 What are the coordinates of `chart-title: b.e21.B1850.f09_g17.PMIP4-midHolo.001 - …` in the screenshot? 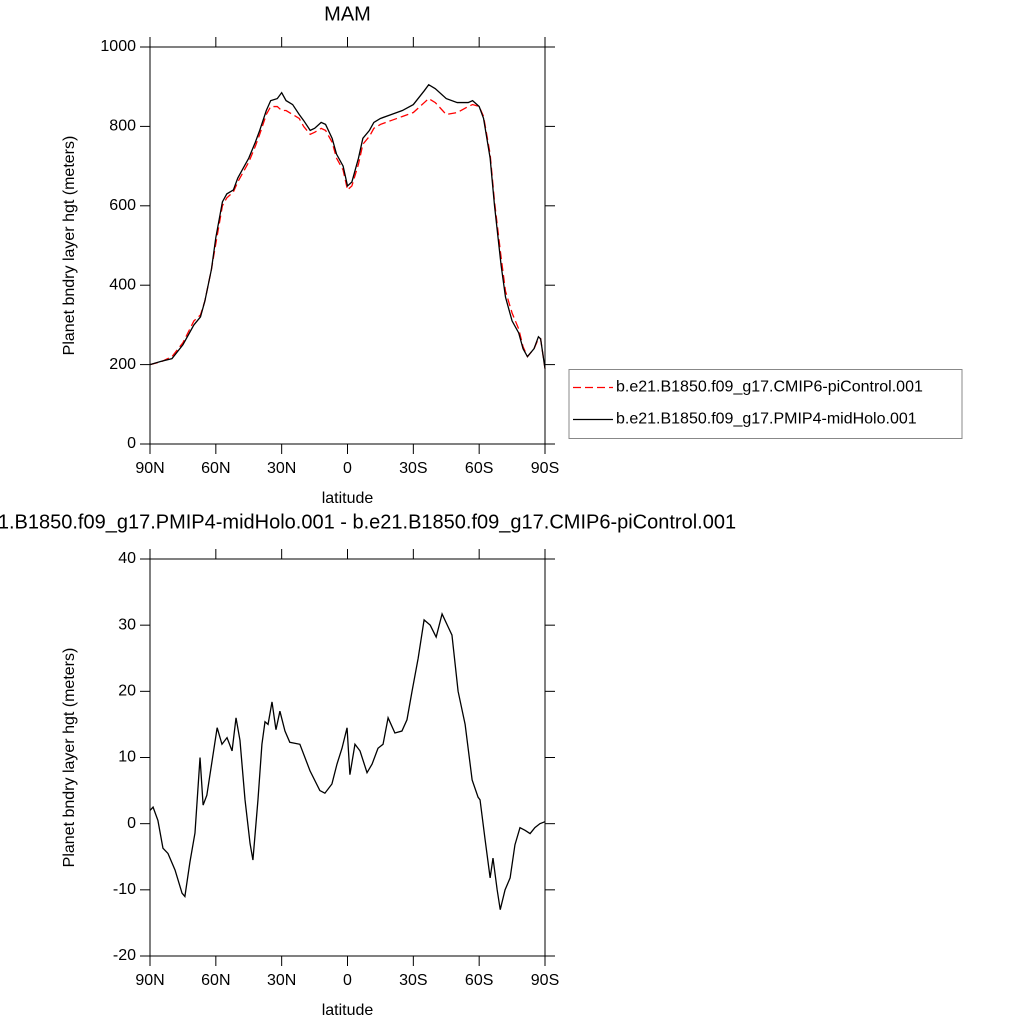 It's located at (368, 522).